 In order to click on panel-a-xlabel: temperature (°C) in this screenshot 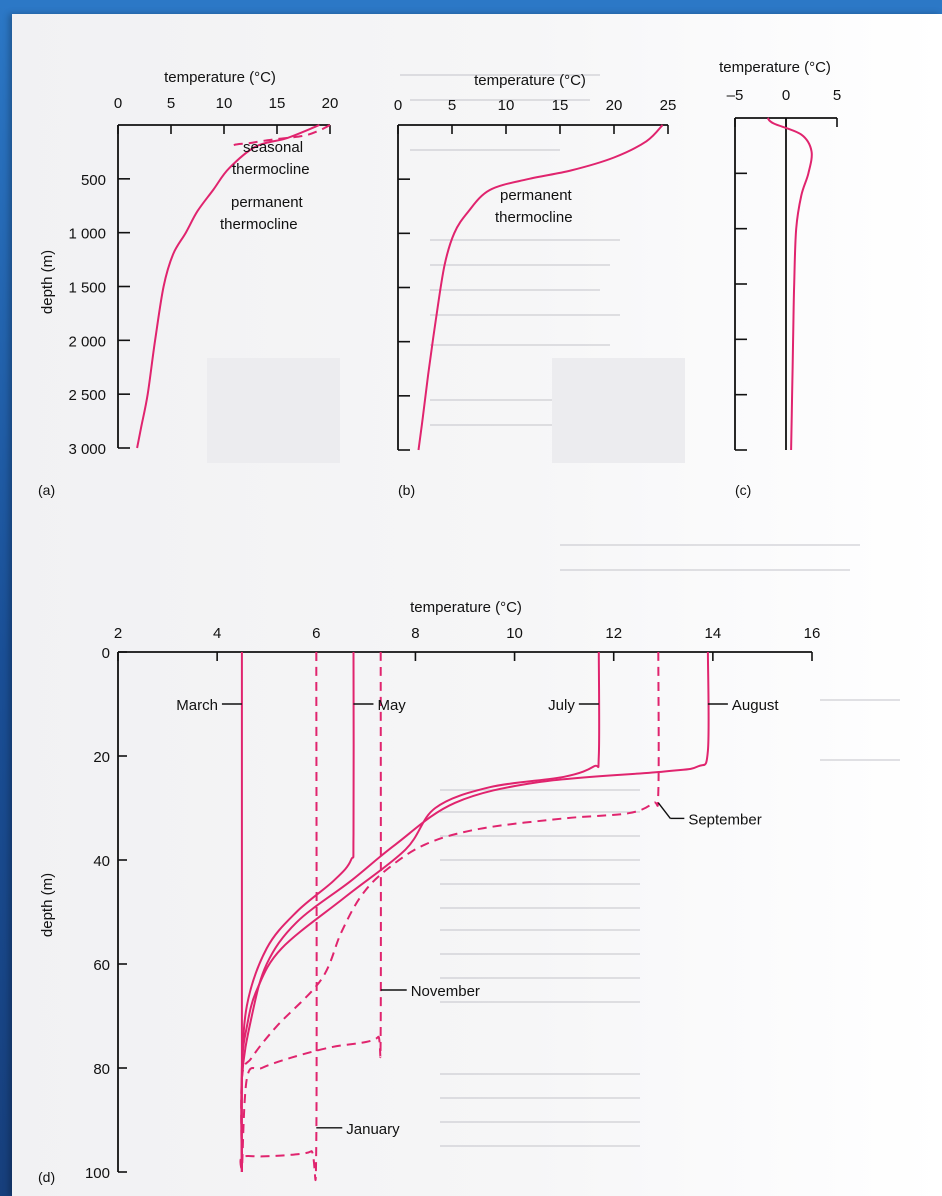, I will do `click(220, 77)`.